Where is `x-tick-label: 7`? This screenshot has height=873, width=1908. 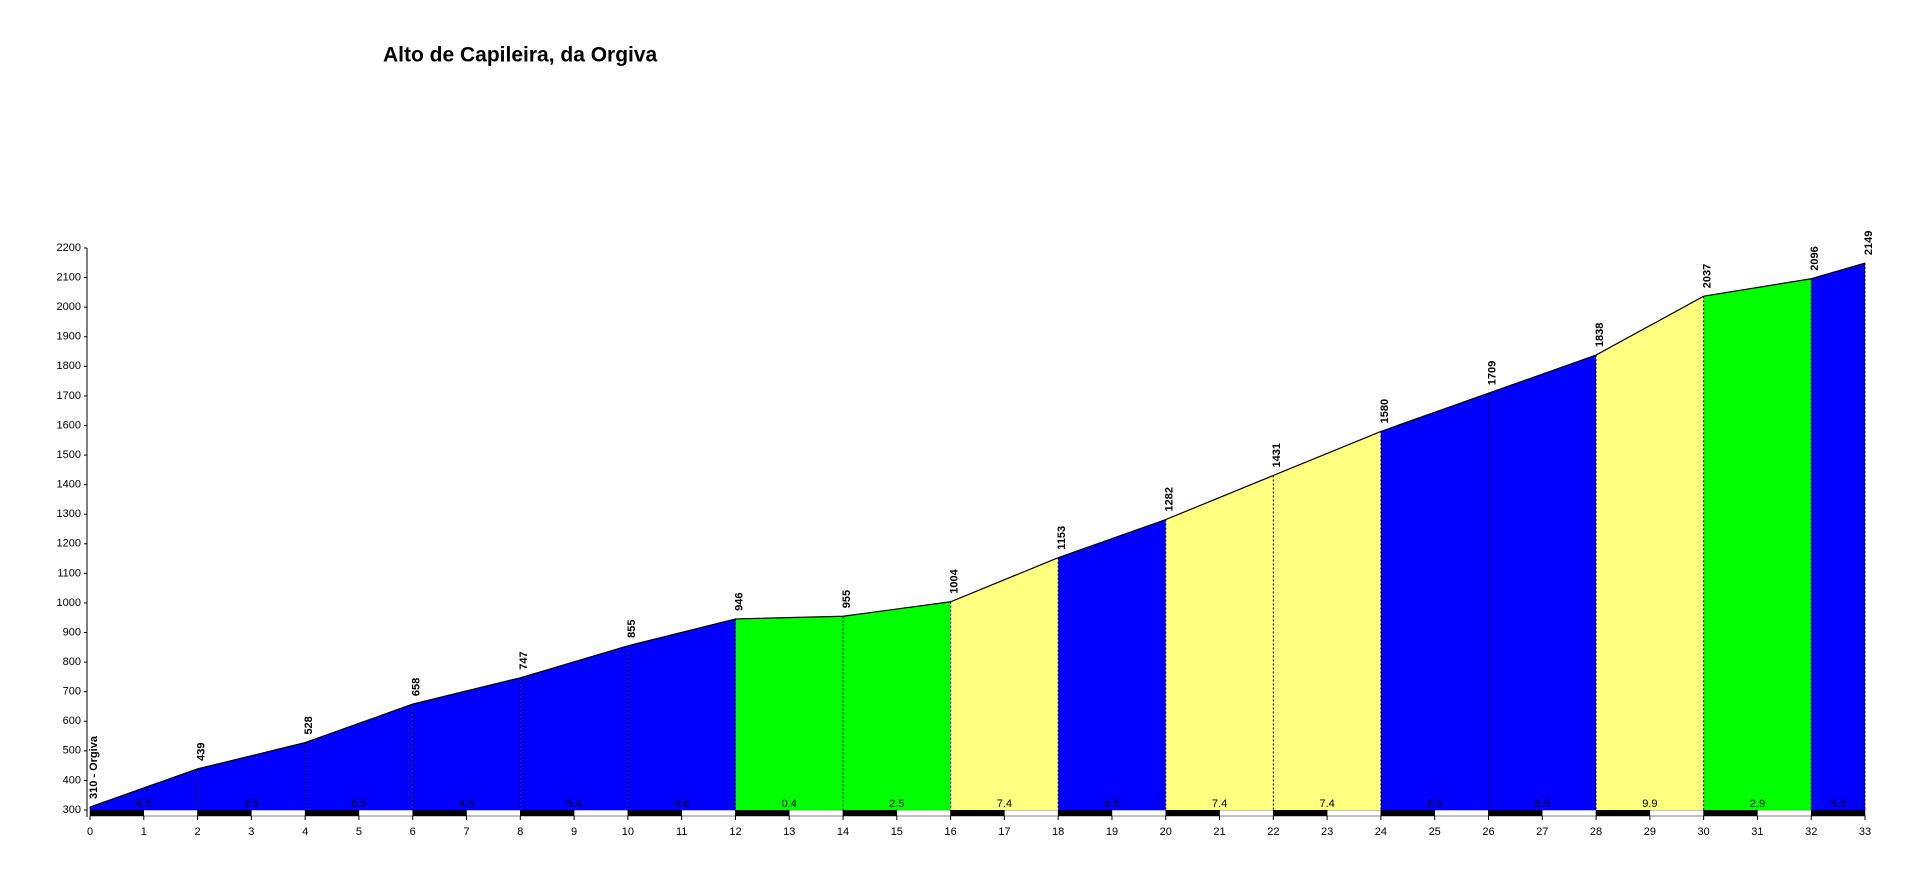 x-tick-label: 7 is located at coordinates (466, 832).